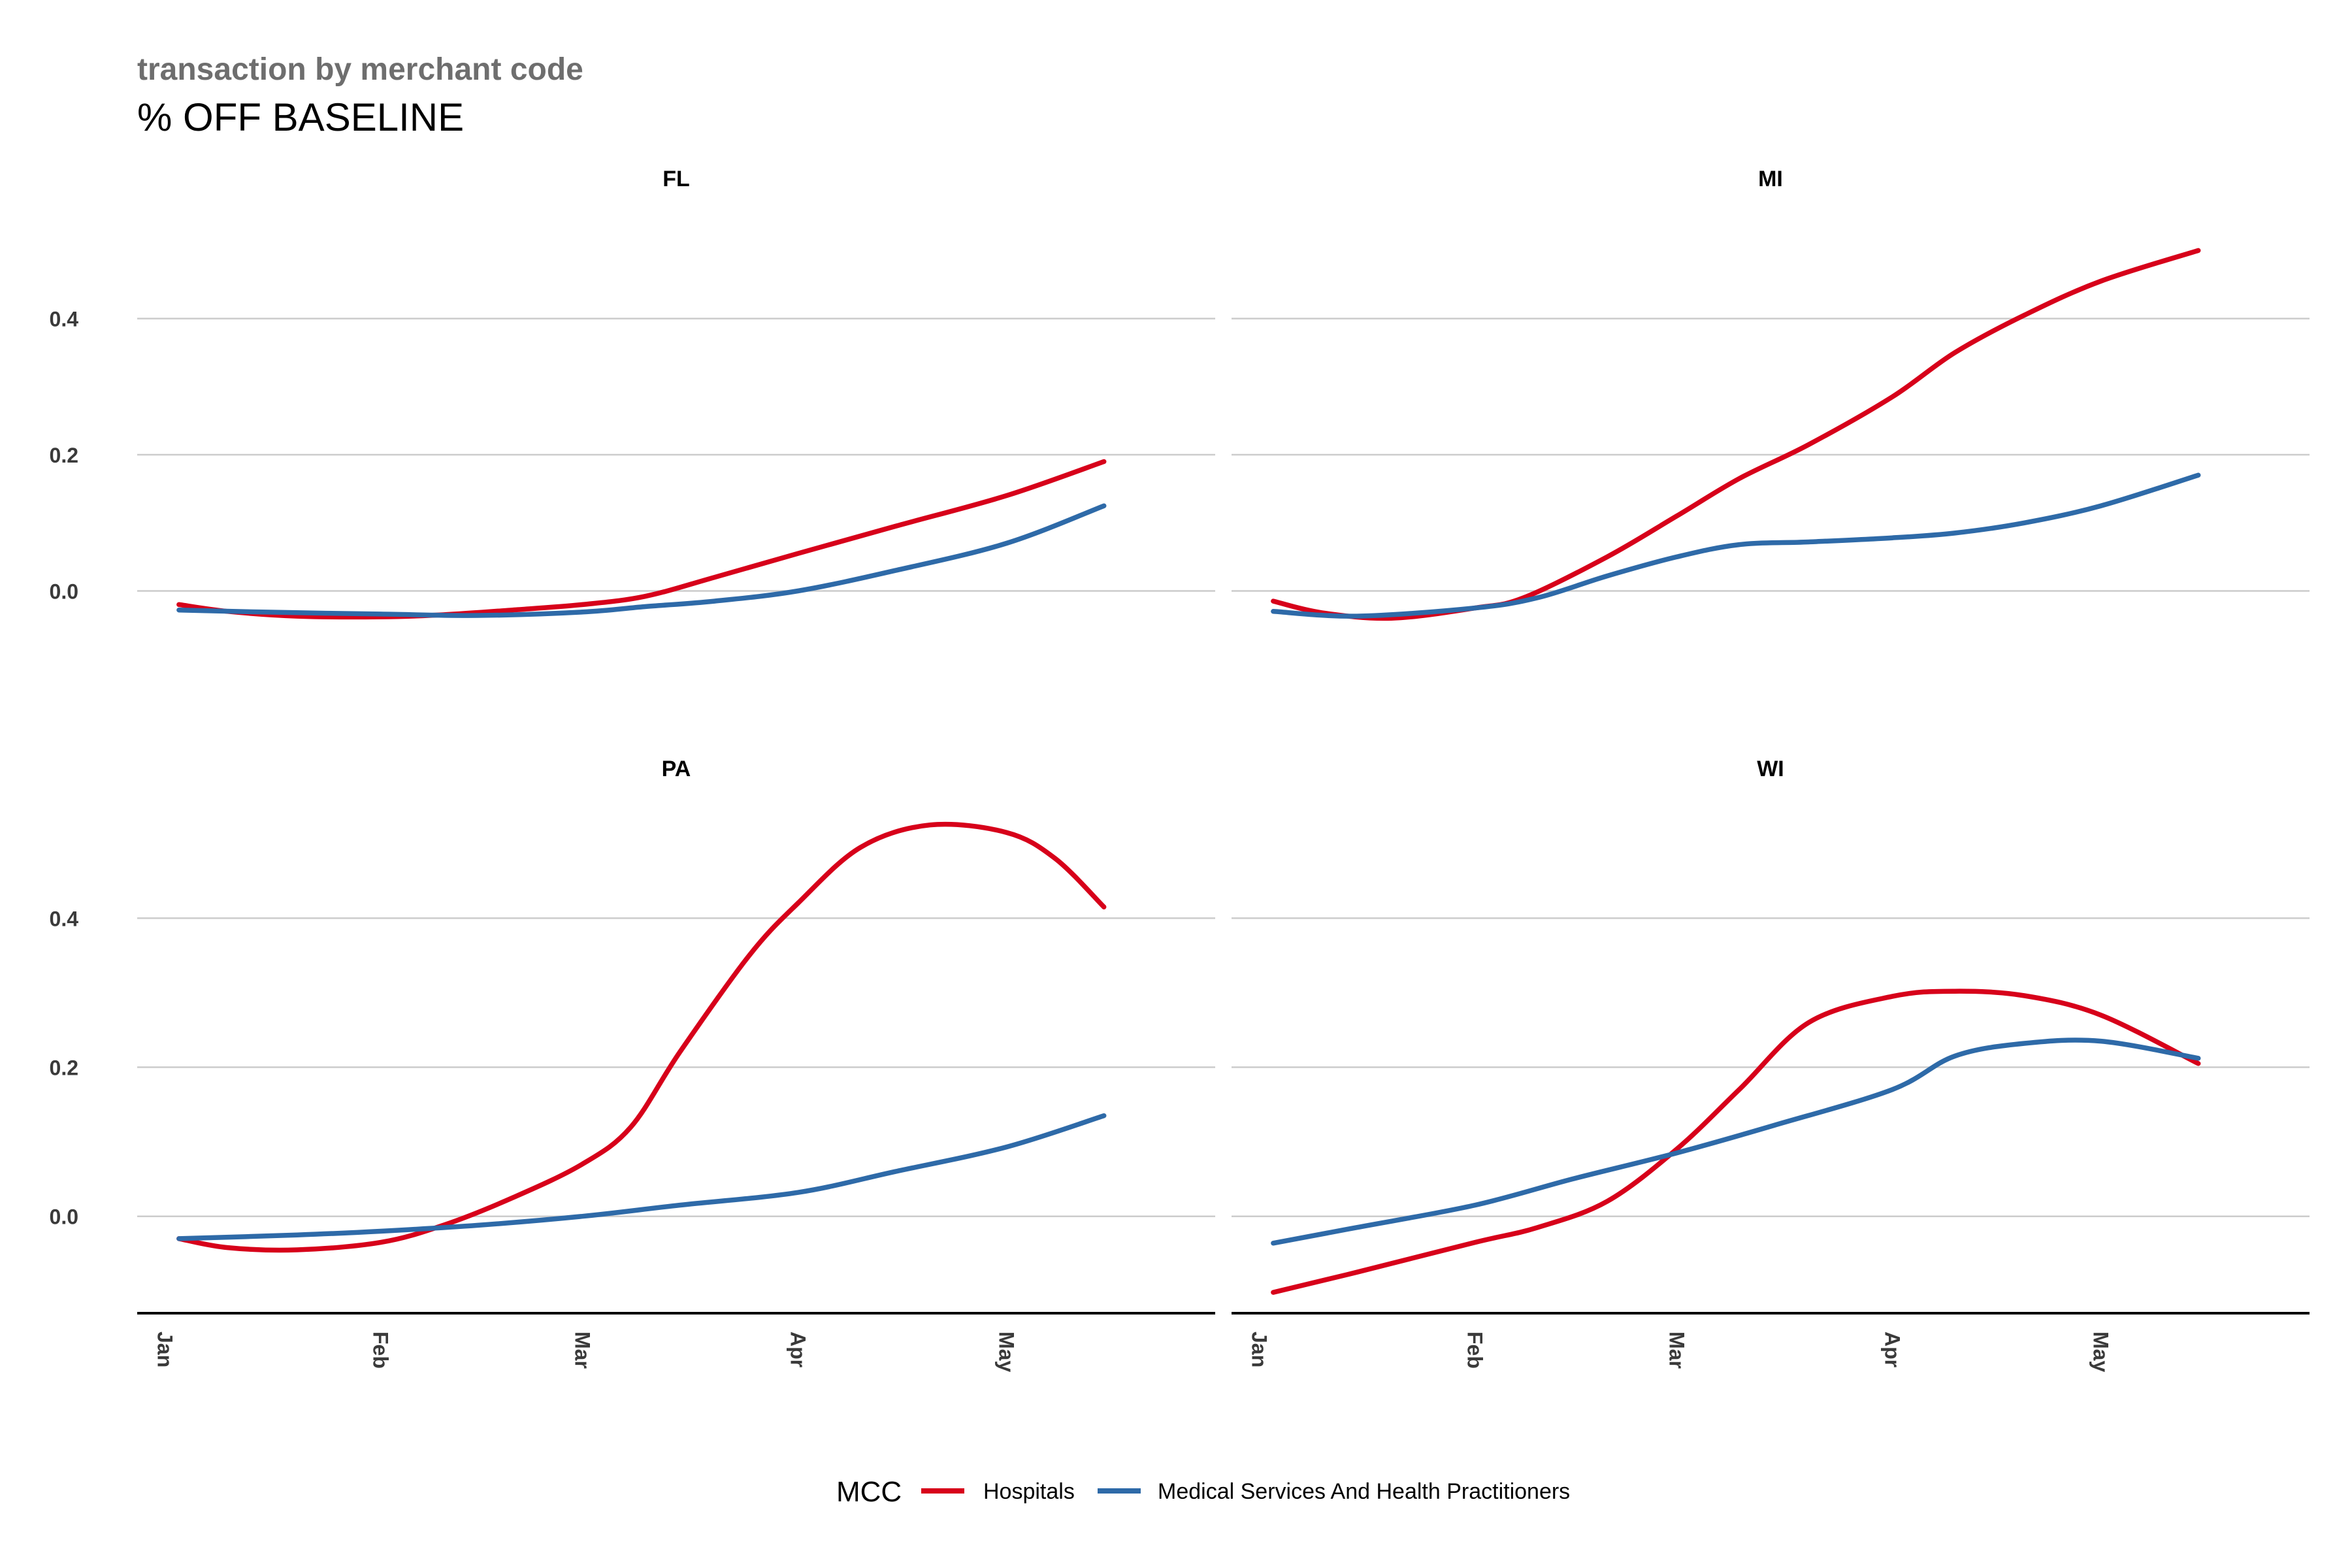 Image resolution: width=2352 pixels, height=1568 pixels. I want to click on series-line-hospitals-fl, so click(641, 539).